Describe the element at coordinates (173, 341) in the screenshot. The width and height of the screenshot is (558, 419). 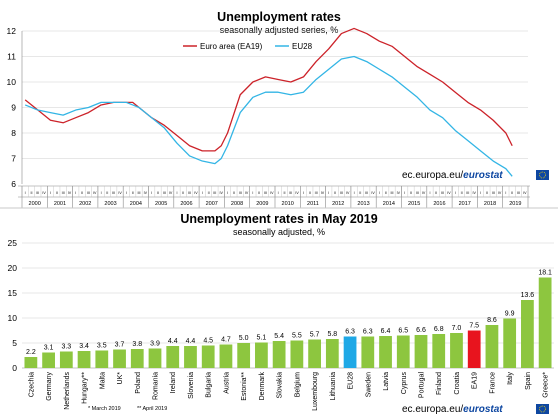
I see `bar-value-label: 4.4` at that location.